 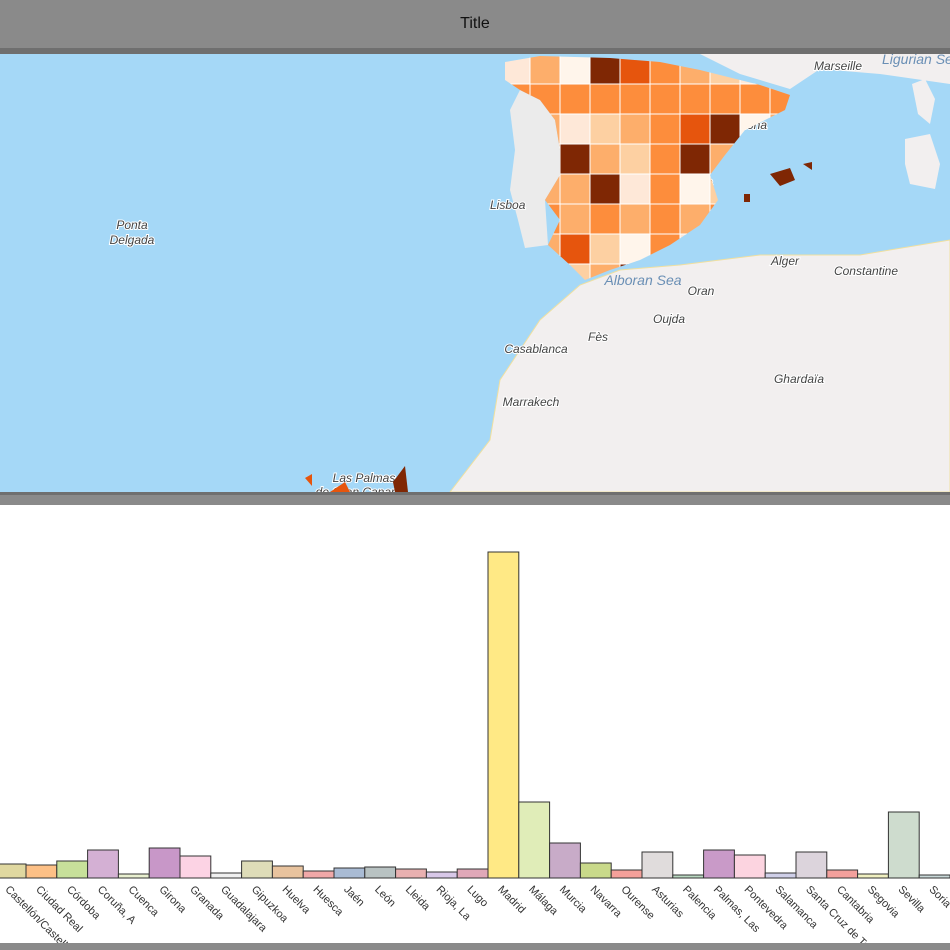 I want to click on corsica, so click(x=923, y=101).